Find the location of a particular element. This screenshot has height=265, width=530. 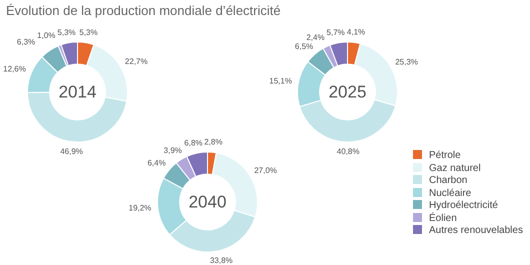

legend-label: Gaz naturel is located at coordinates (455, 168).